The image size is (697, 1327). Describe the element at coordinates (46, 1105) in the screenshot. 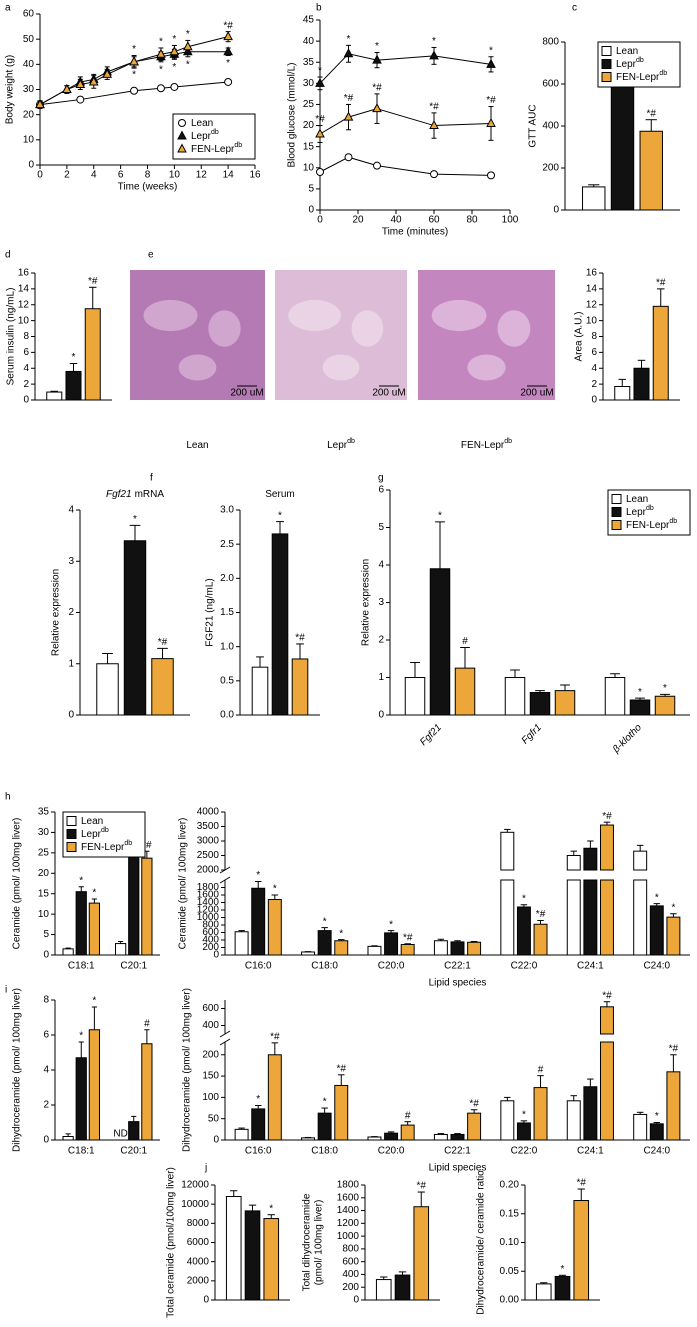

I see `y-tick-label: 2` at that location.